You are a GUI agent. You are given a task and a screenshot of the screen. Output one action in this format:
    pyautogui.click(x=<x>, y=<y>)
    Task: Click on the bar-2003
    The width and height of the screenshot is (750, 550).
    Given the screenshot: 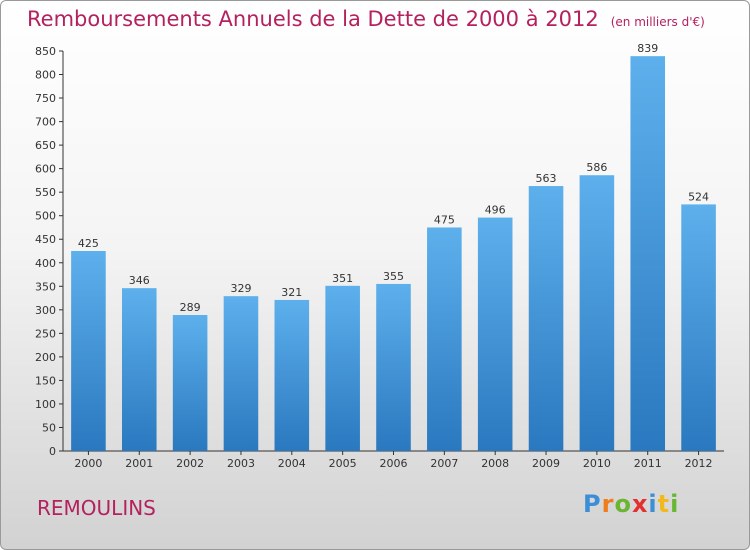 What is the action you would take?
    pyautogui.click(x=241, y=373)
    